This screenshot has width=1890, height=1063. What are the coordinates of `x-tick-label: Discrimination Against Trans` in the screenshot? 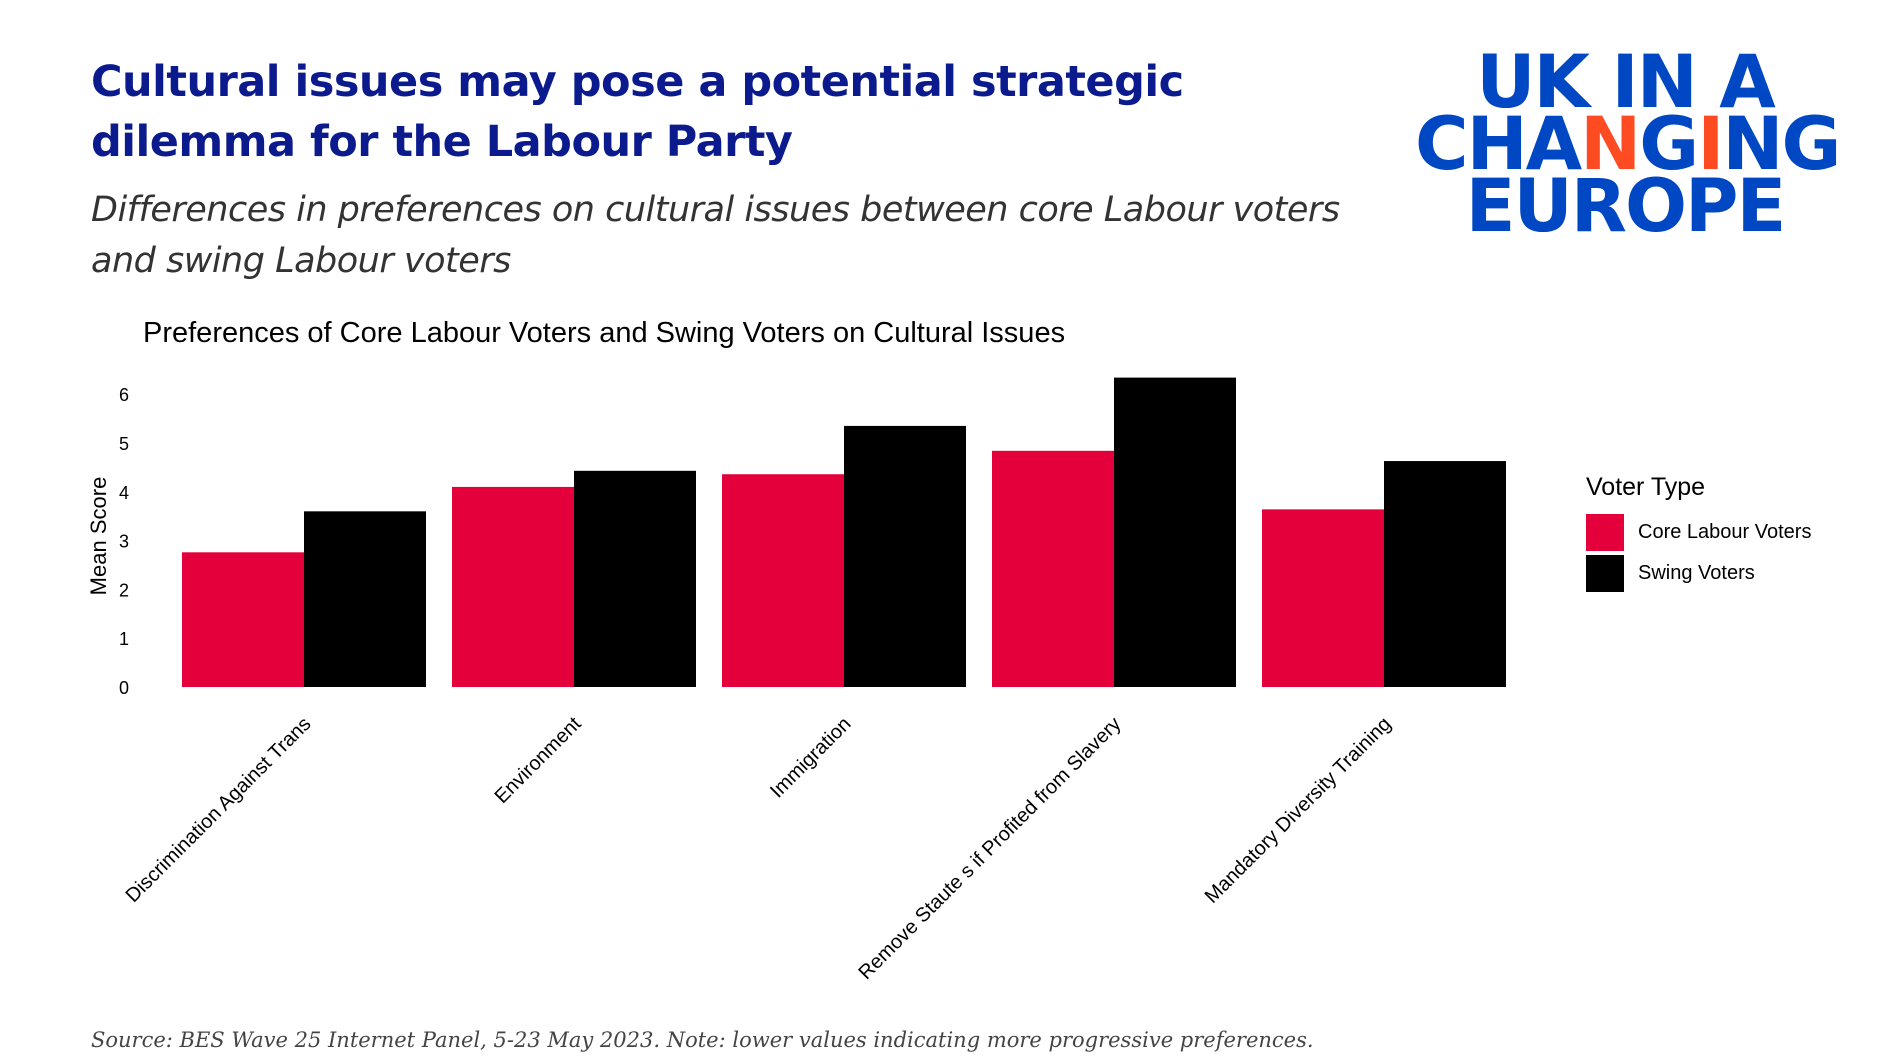 It's located at (219, 810).